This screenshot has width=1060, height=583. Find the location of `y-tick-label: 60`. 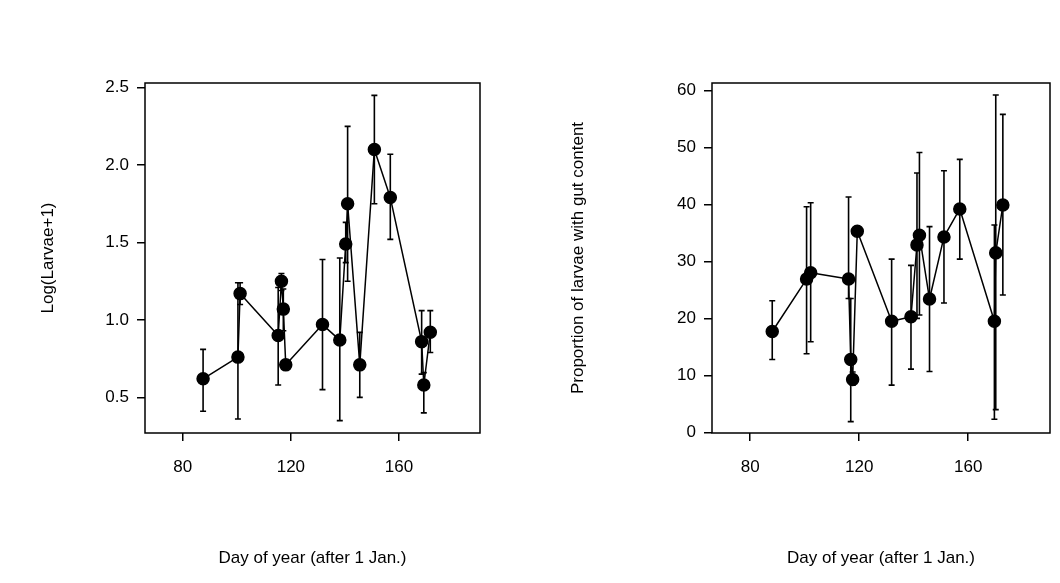

y-tick-label: 60 is located at coordinates (686, 90).